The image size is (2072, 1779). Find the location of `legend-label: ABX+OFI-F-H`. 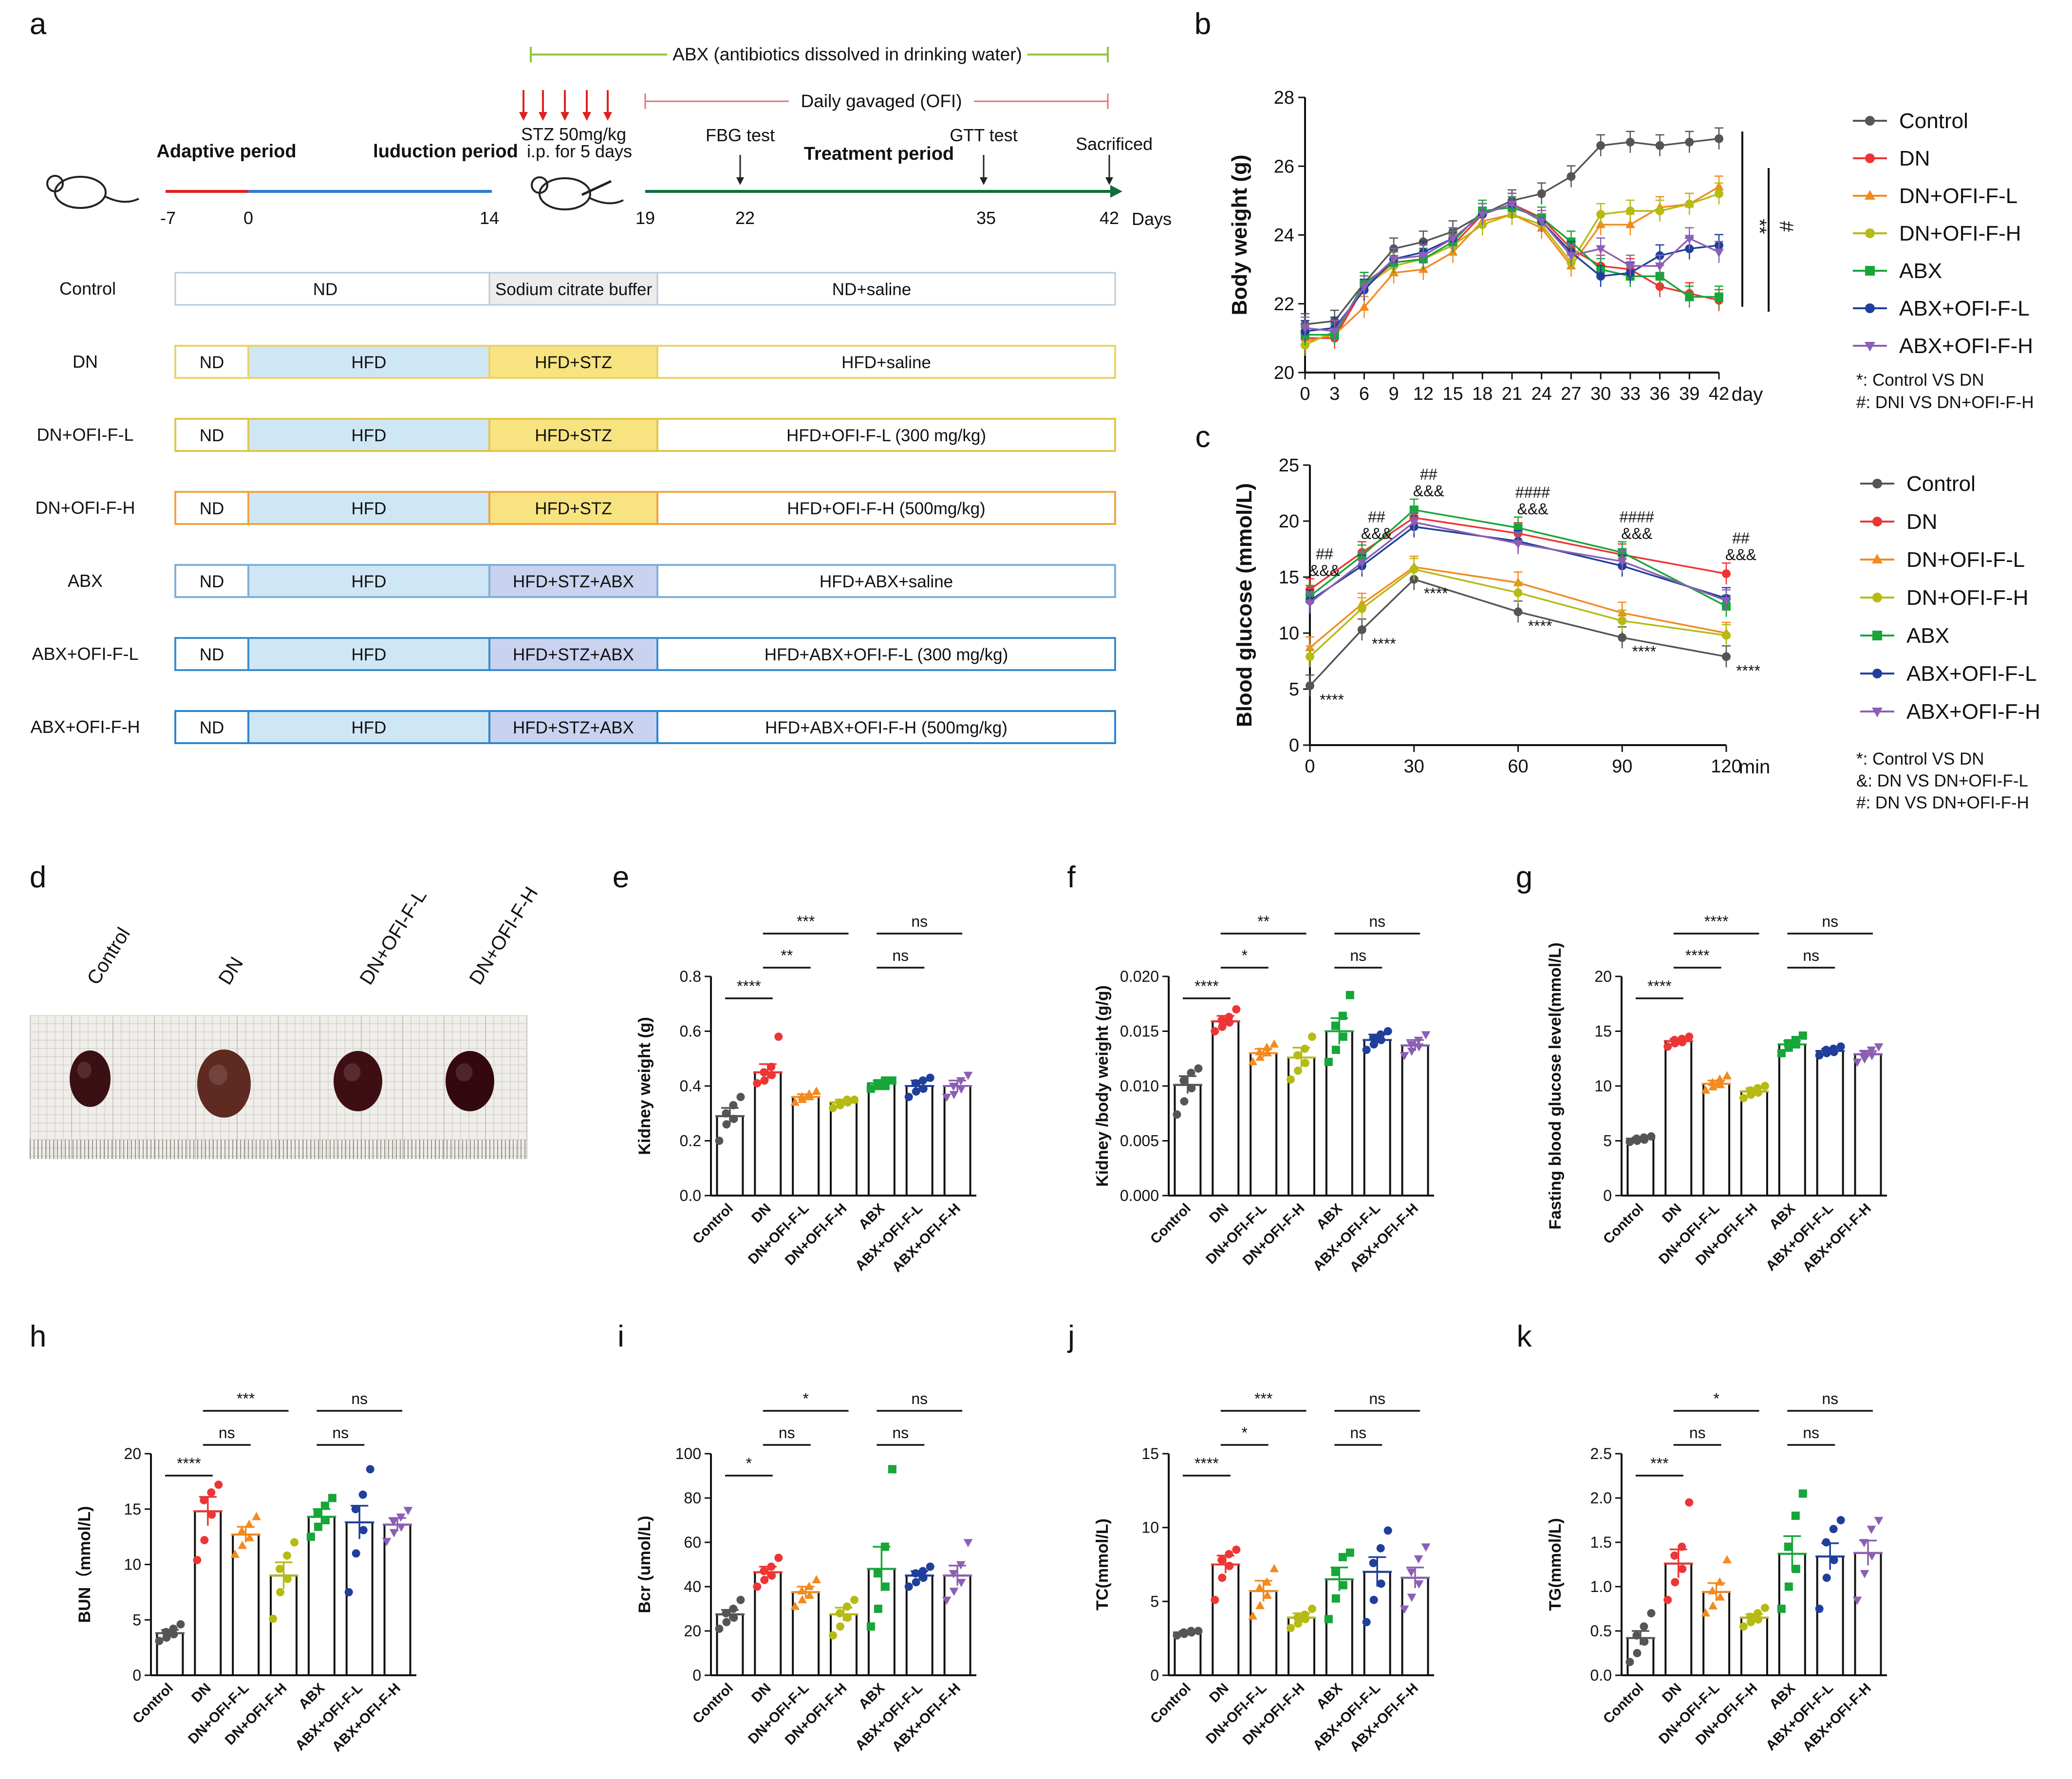

legend-label: ABX+OFI-F-H is located at coordinates (1973, 712).